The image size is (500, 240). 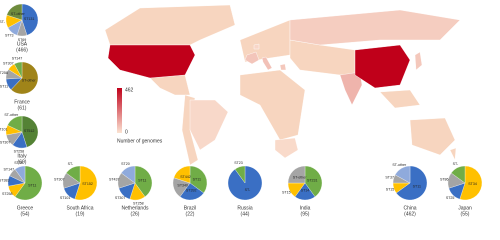 I want to click on slice-label: ST231, so click(x=312, y=181).